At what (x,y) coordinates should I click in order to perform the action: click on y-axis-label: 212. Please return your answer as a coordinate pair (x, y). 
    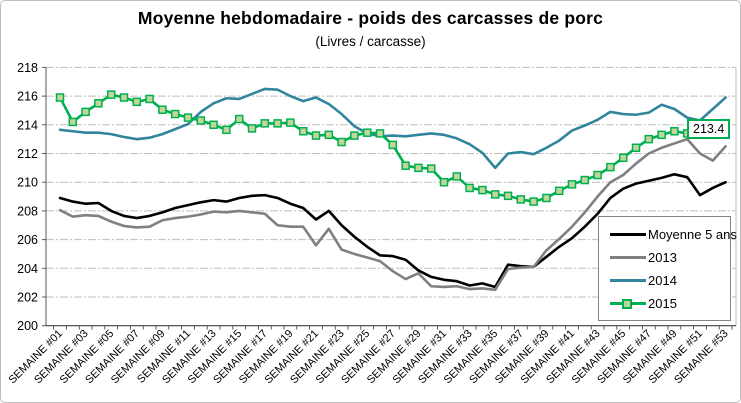
    Looking at the image, I should click on (27, 154).